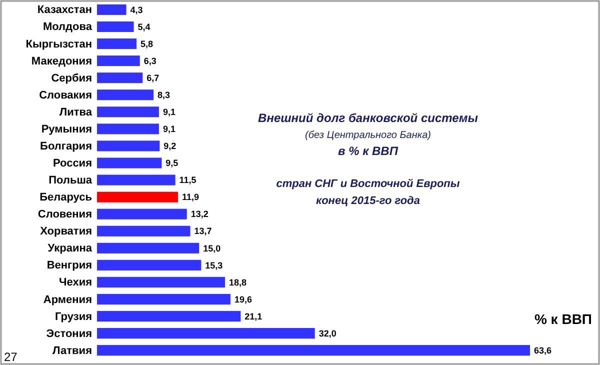 This screenshot has width=600, height=365. I want to click on text: 27, so click(11, 357).